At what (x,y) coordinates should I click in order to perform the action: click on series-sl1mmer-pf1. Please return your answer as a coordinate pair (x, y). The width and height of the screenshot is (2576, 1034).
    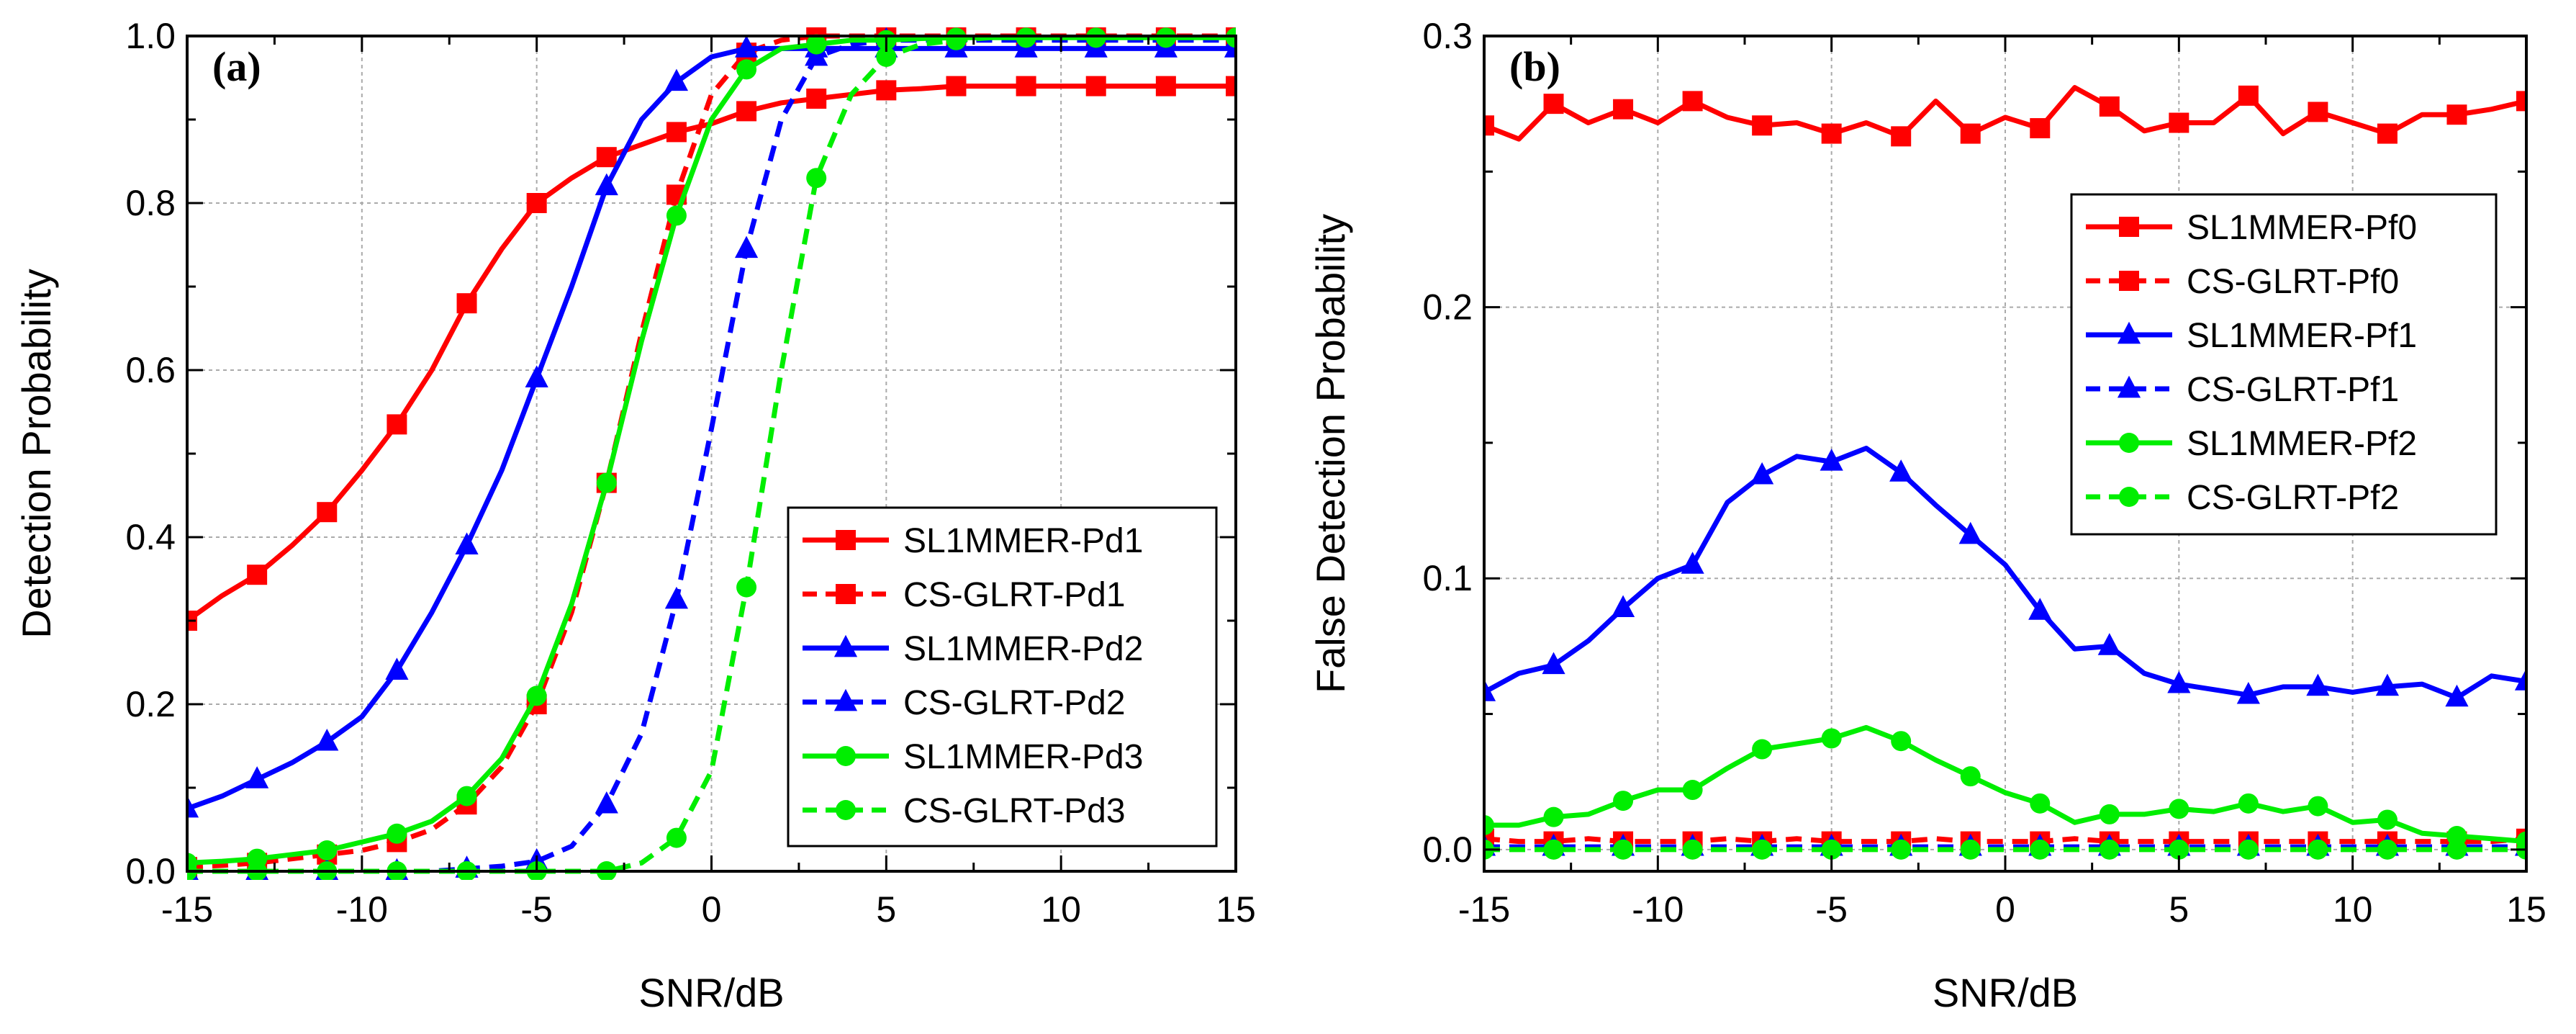
    Looking at the image, I should click on (2005, 576).